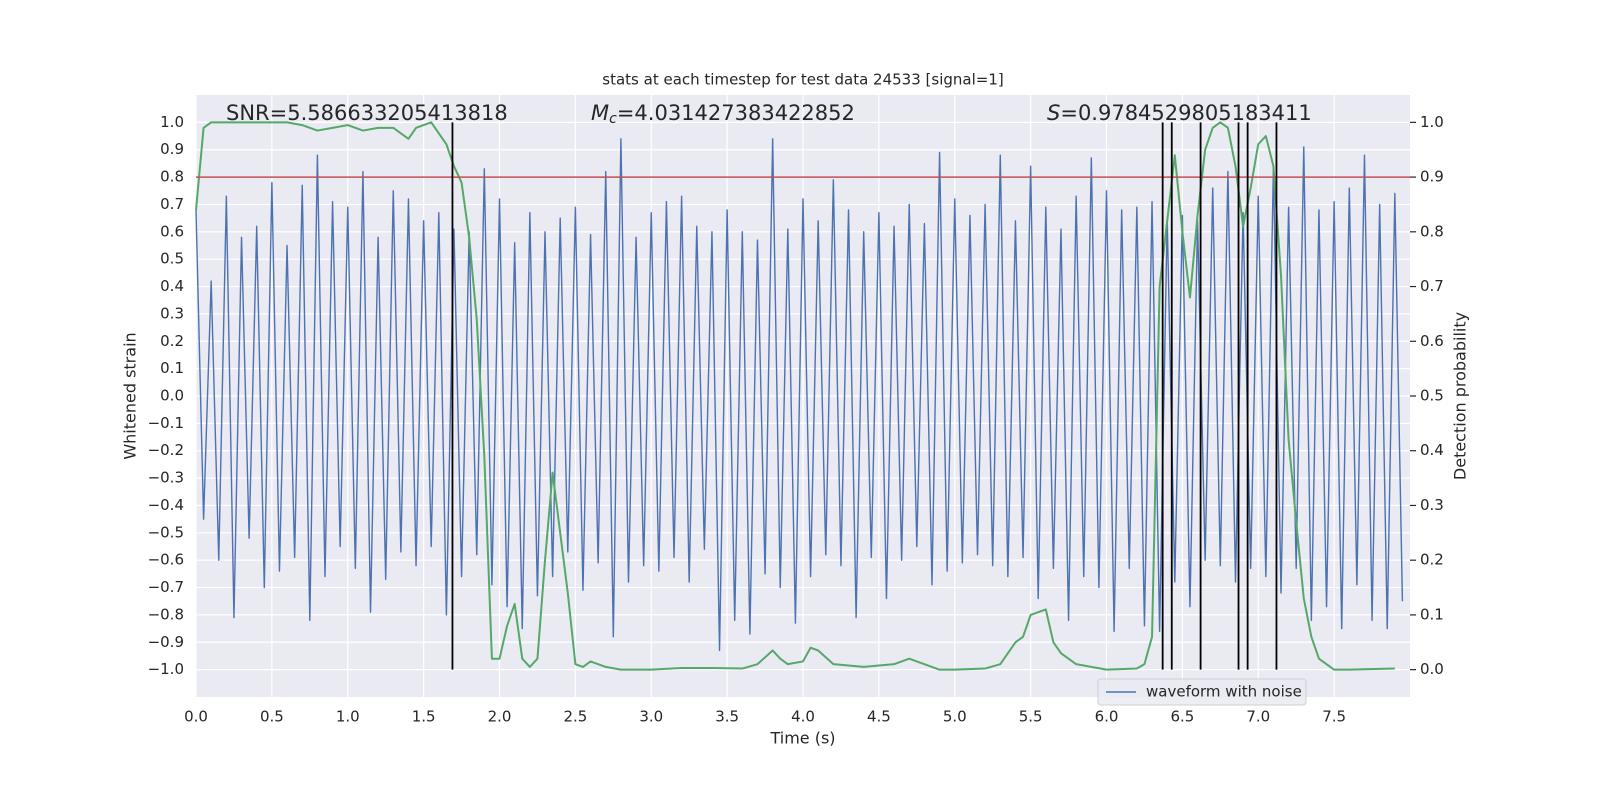 The image size is (1600, 800). Describe the element at coordinates (1185, 113) in the screenshot. I see `annotation-text: =0.9784529805183411` at that location.